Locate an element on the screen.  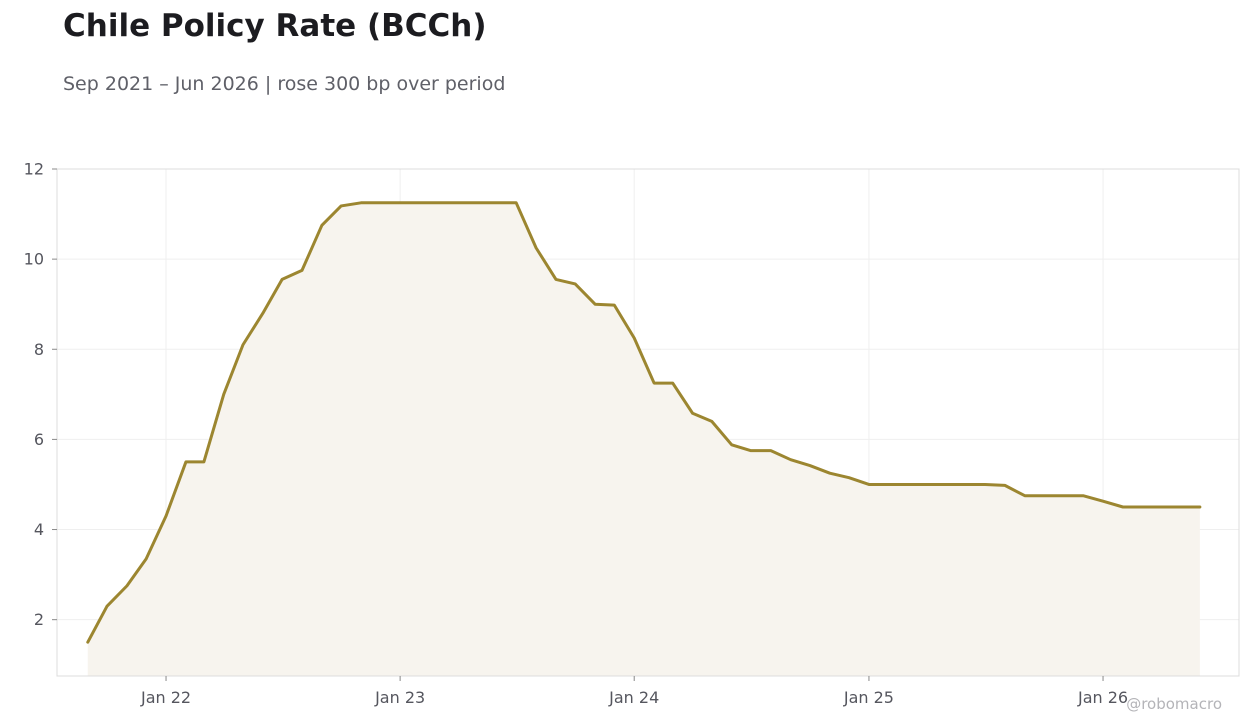
y-tick-label: 4 is located at coordinates (39, 529).